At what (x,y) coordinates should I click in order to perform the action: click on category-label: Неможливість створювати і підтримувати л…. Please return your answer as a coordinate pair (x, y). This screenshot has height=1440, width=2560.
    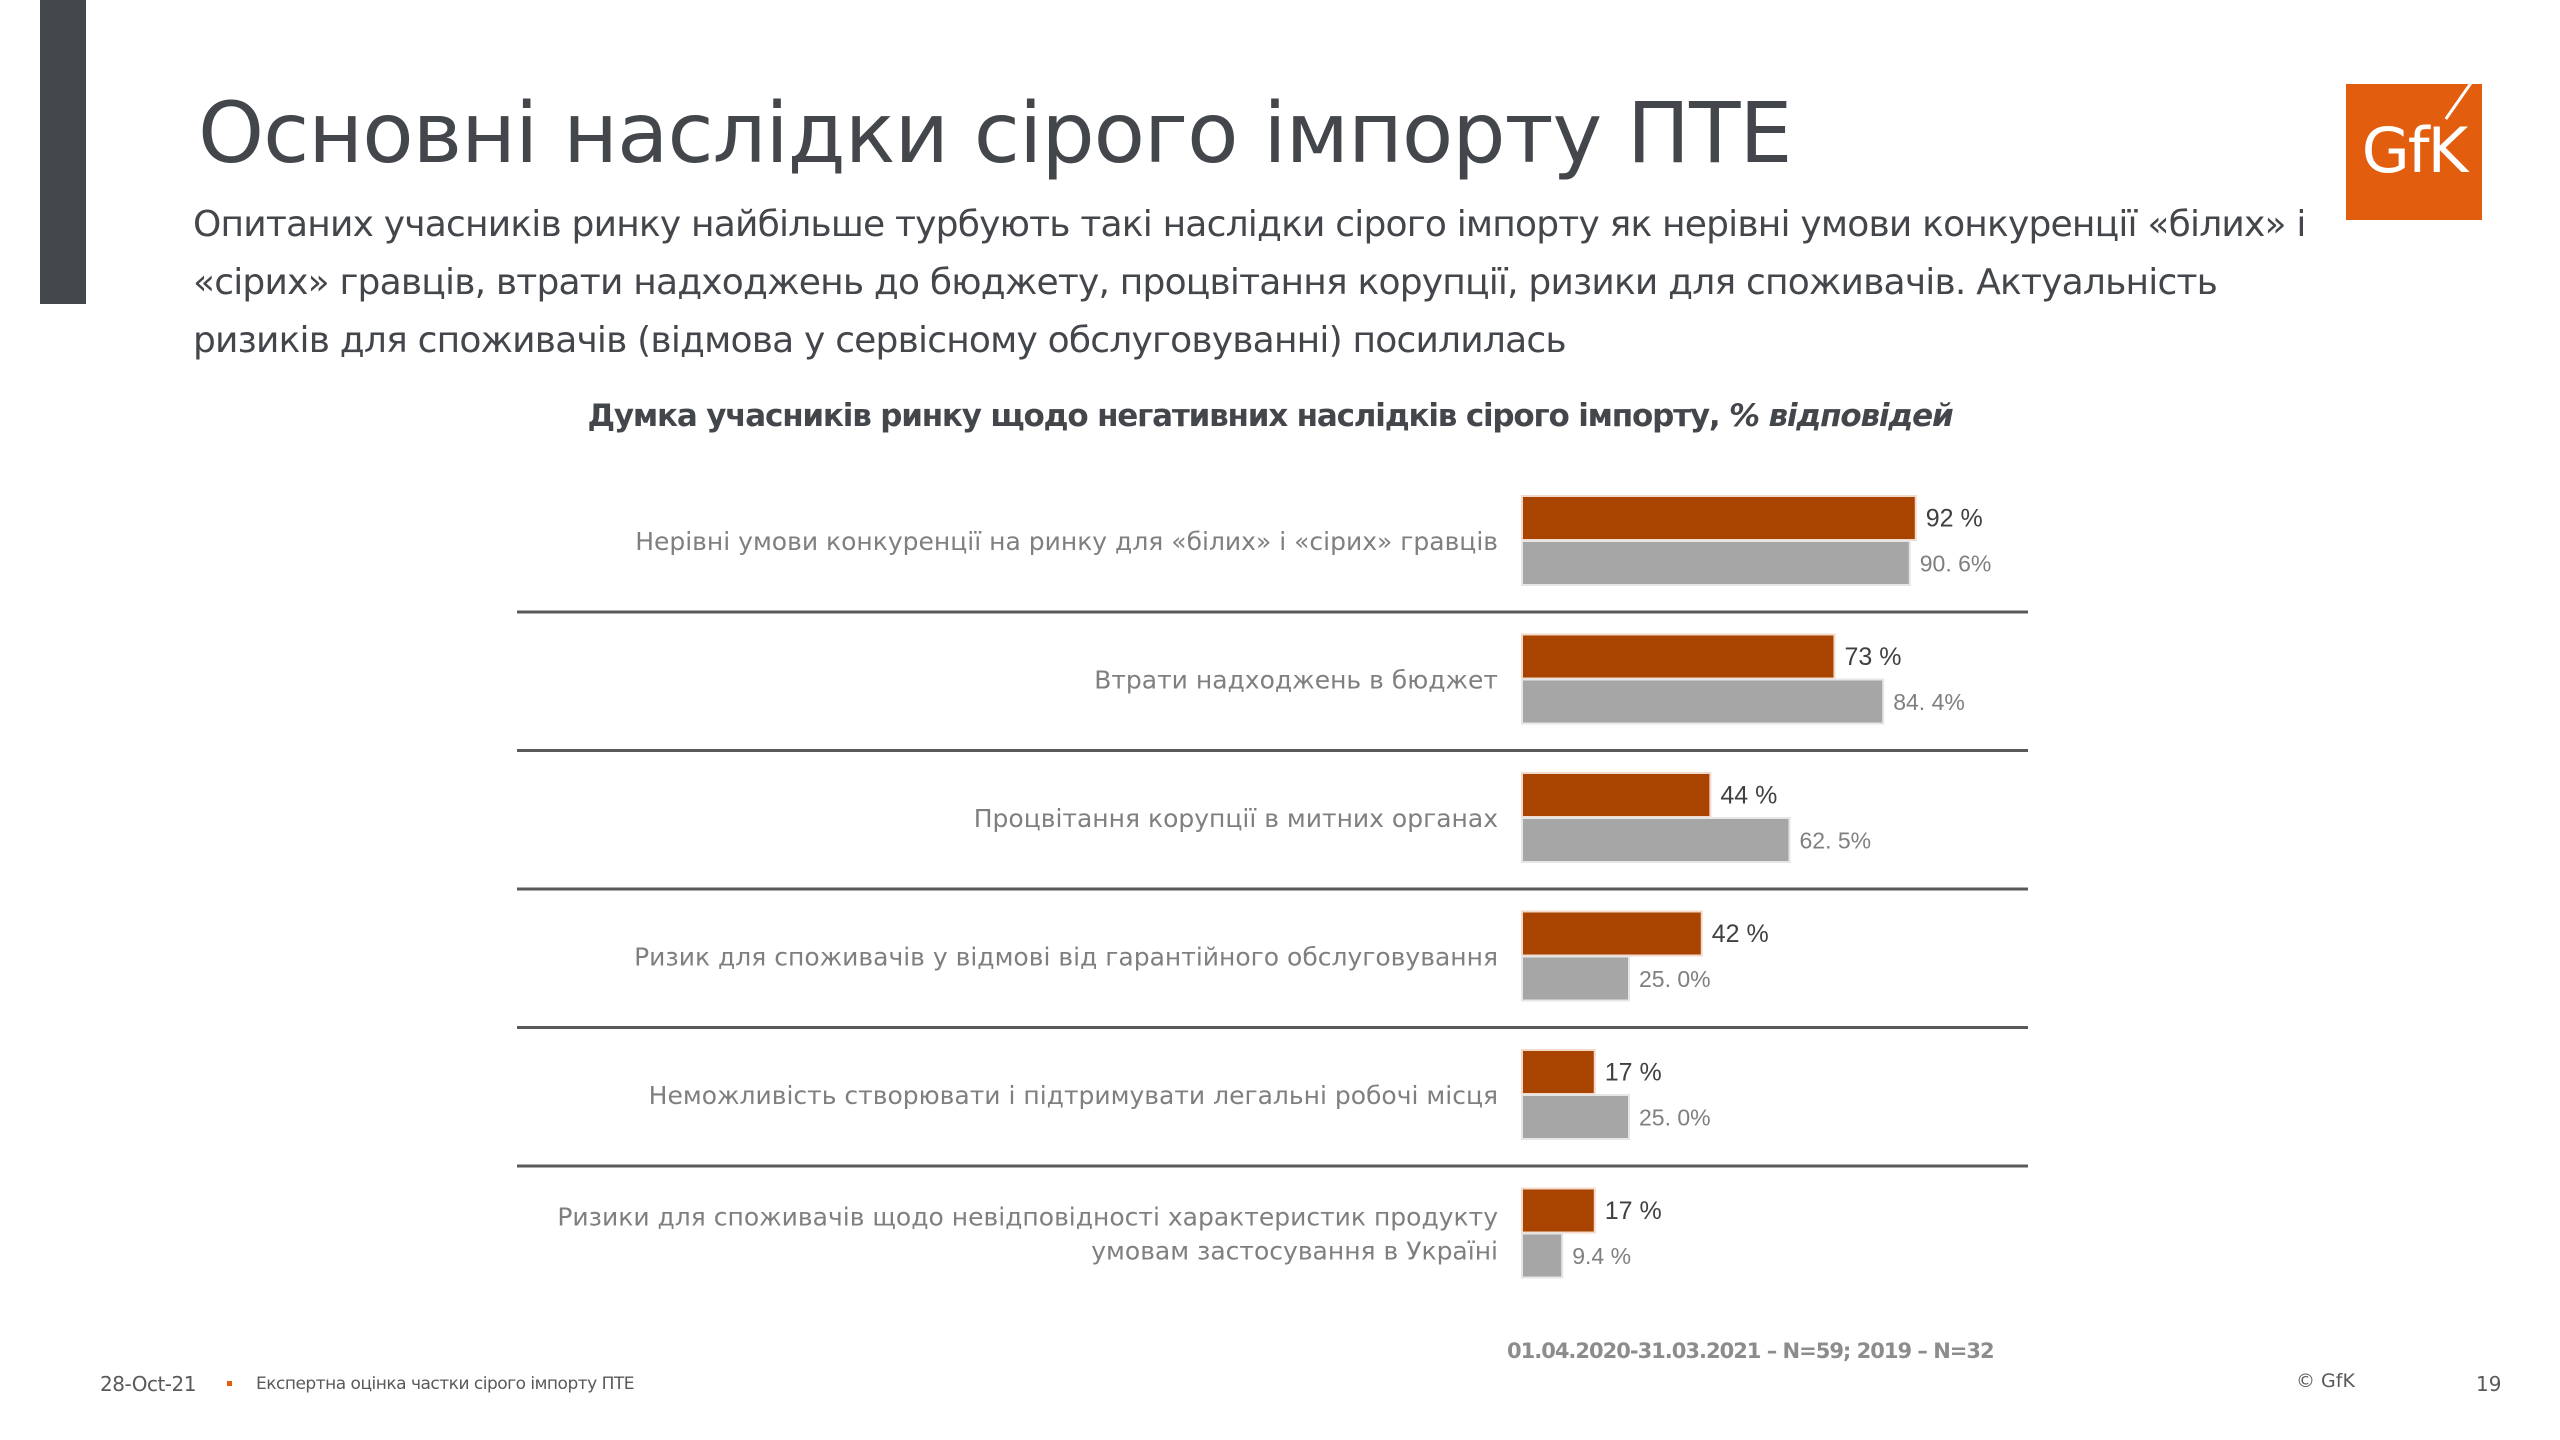
    Looking at the image, I should click on (1073, 1095).